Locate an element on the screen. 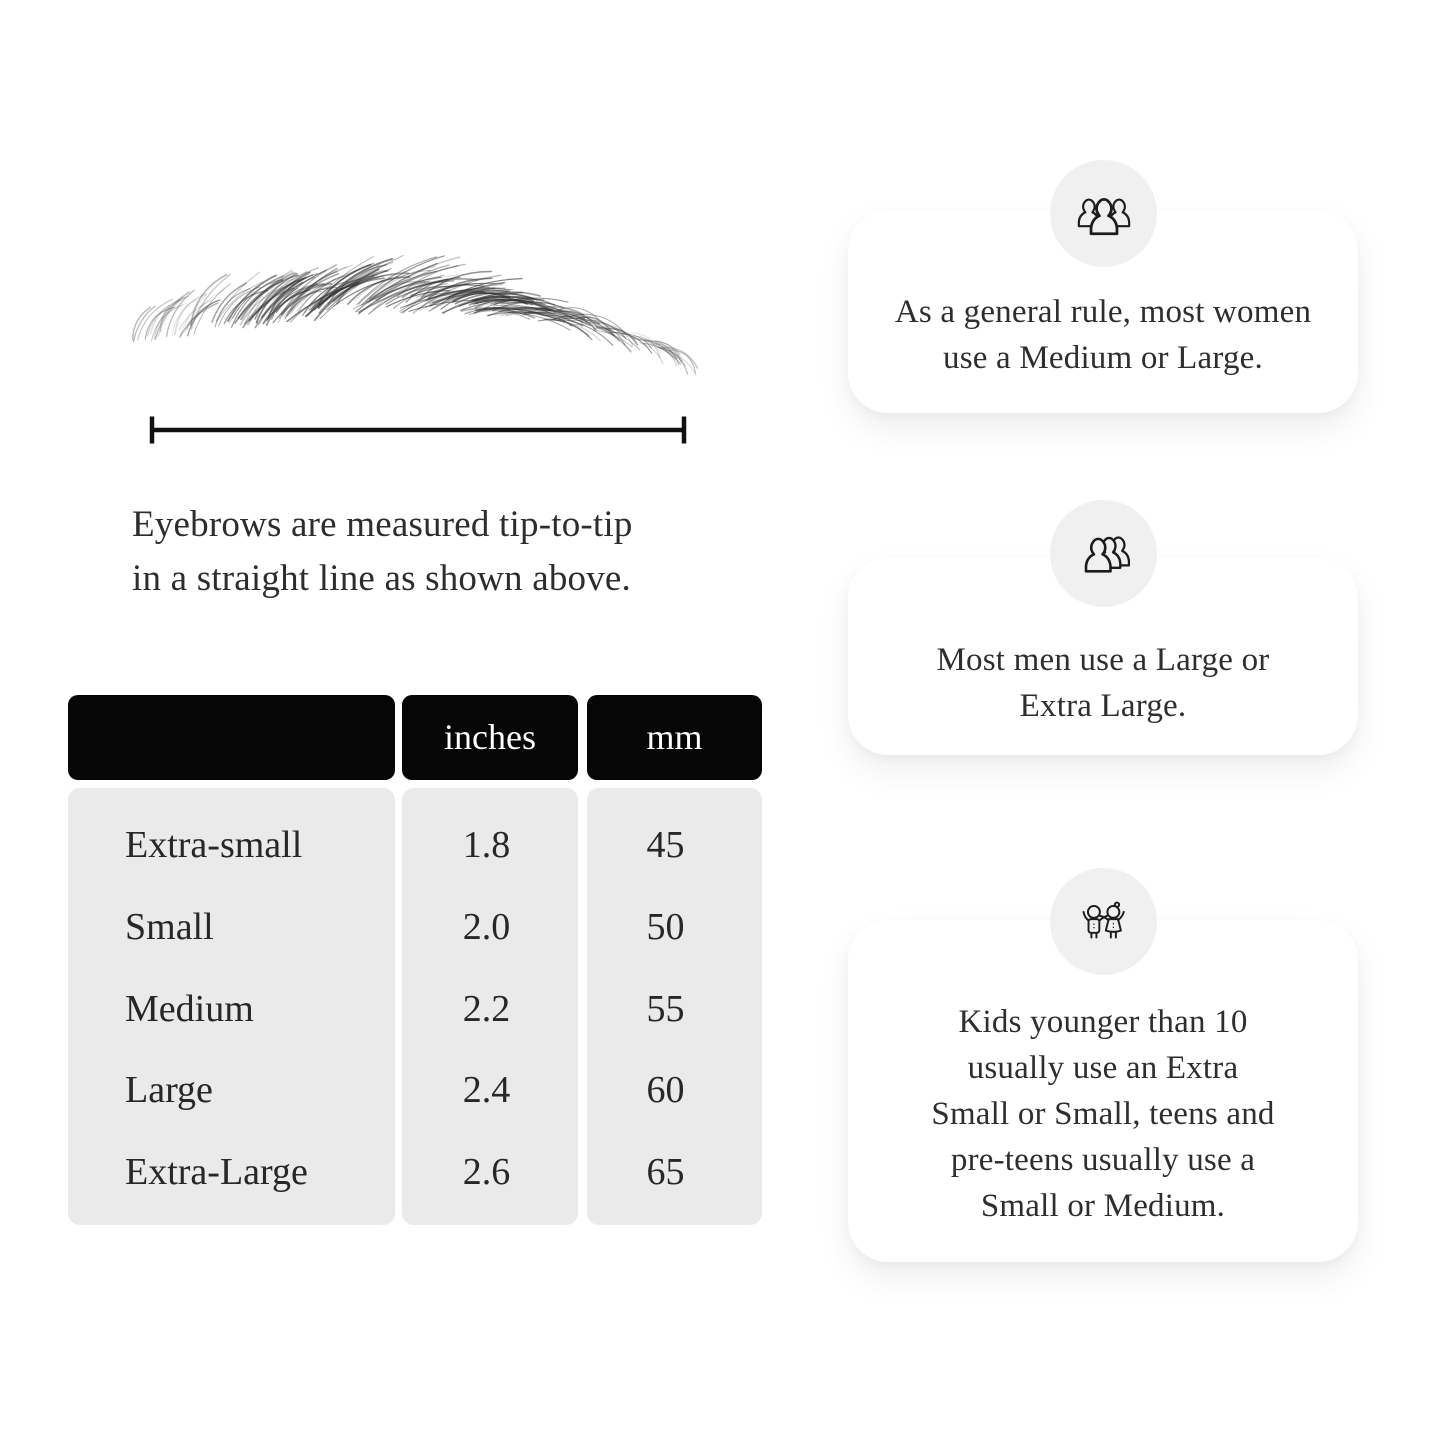 This screenshot has height=1445, width=1445. table-header-inches: inches is located at coordinates (490, 737).